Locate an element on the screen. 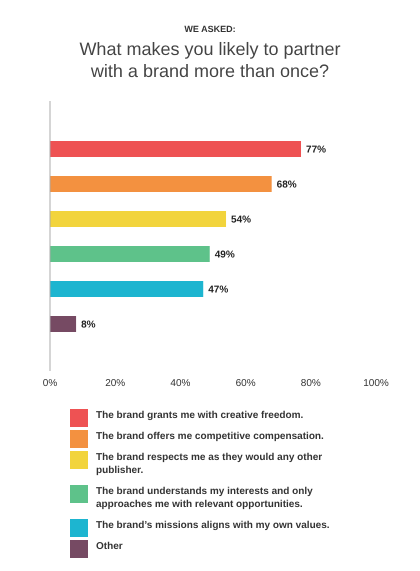 The height and width of the screenshot is (571, 420). legend-label: The brand understands my interests and only approaches me with relevant opportunities. is located at coordinates (205, 498).